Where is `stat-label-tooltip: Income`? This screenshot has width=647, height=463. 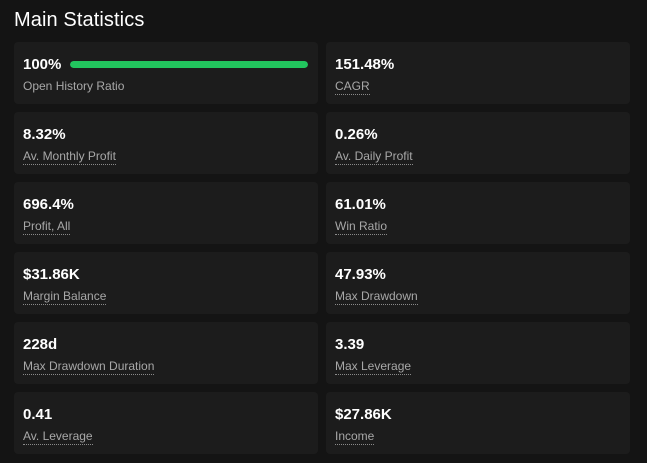
stat-label-tooltip: Income is located at coordinates (355, 437).